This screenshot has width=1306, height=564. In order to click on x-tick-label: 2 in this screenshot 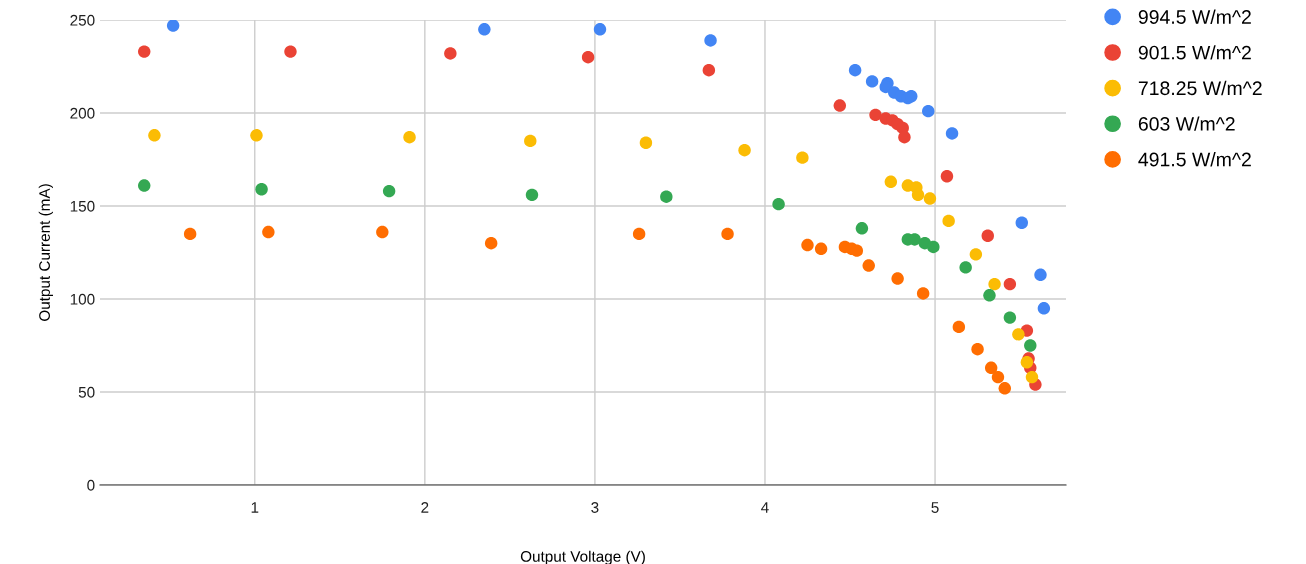, I will do `click(425, 507)`.